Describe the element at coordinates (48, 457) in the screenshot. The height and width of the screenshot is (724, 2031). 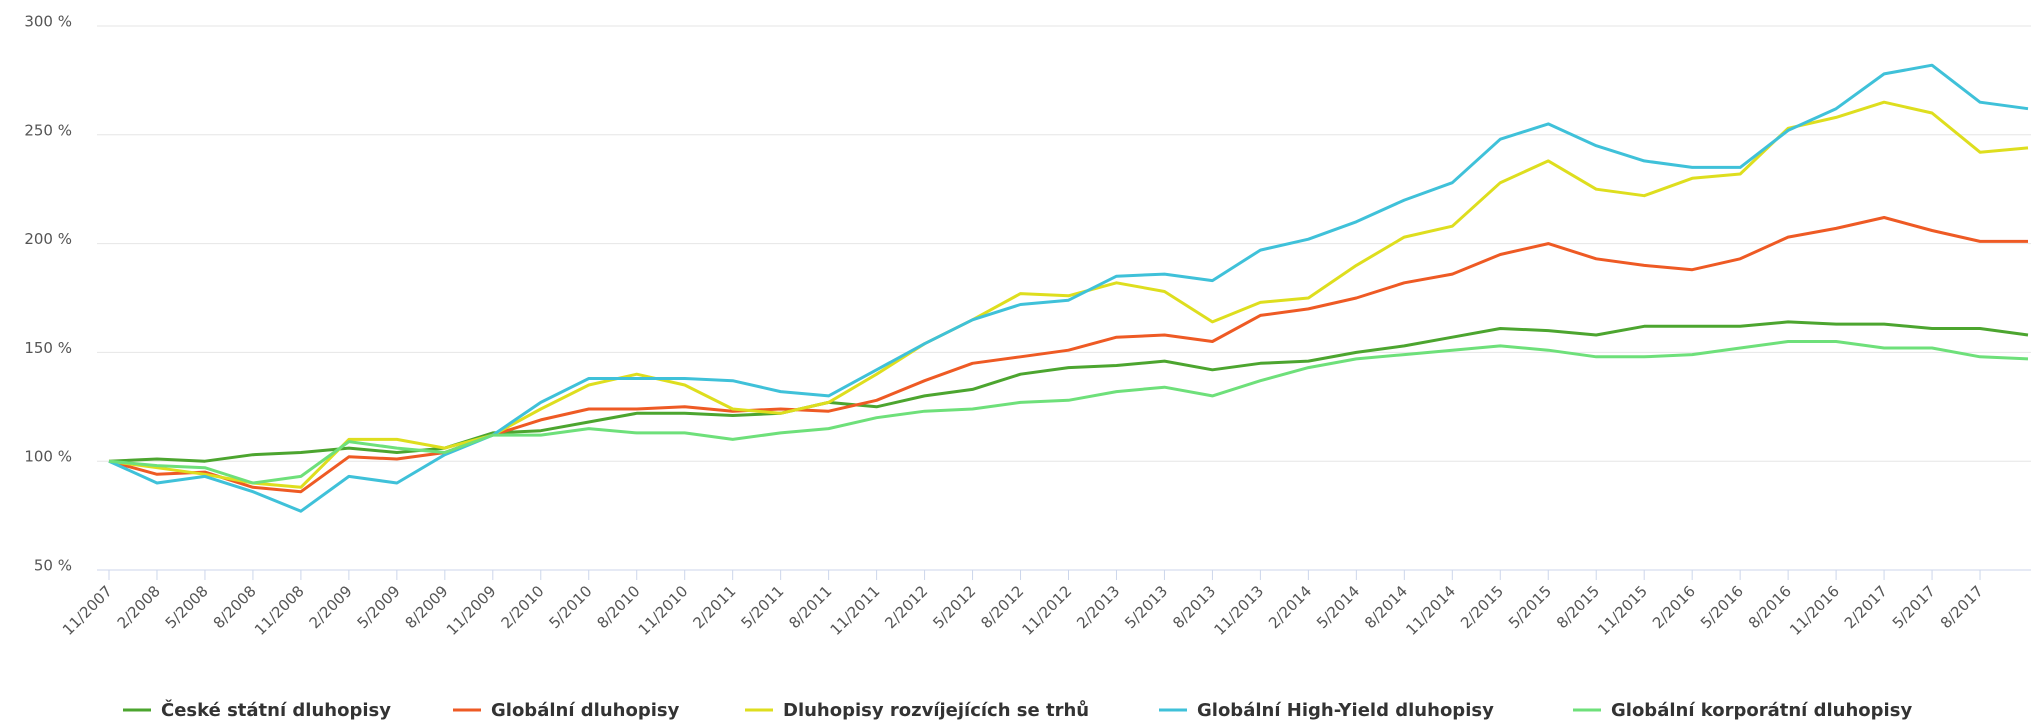
I see `y-tick-label: 100 %` at that location.